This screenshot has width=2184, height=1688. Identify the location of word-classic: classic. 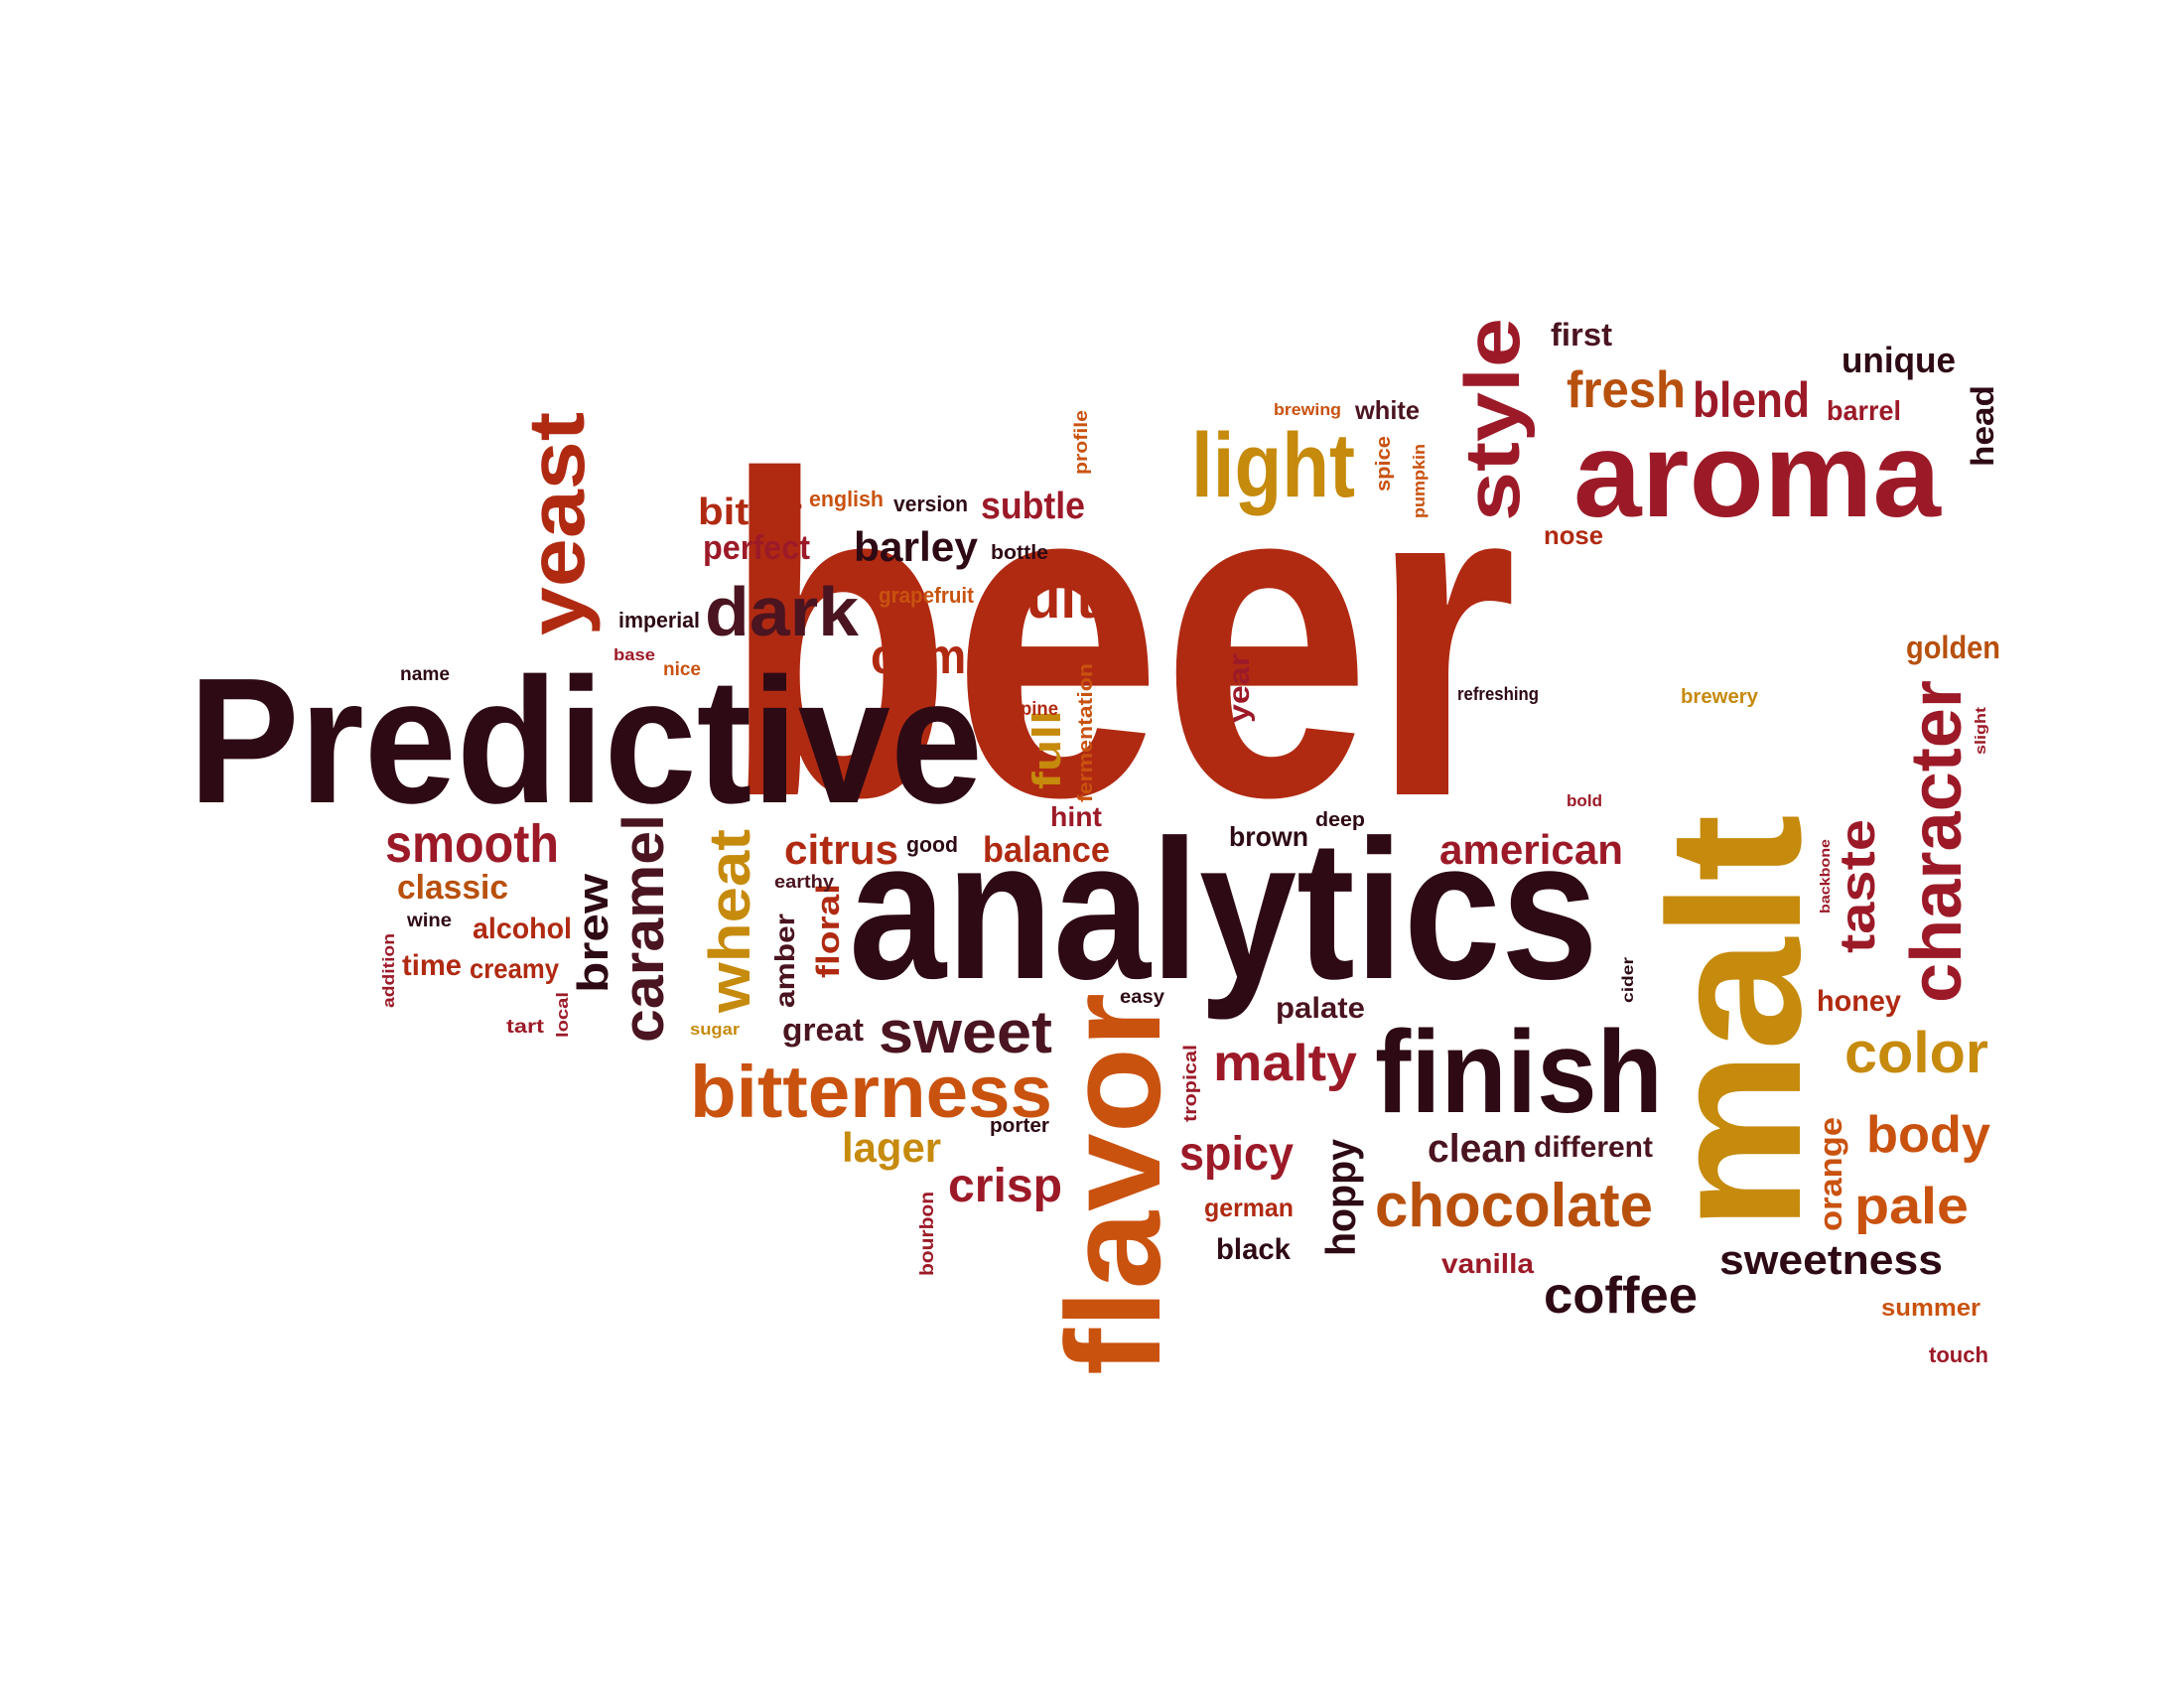
(452, 888).